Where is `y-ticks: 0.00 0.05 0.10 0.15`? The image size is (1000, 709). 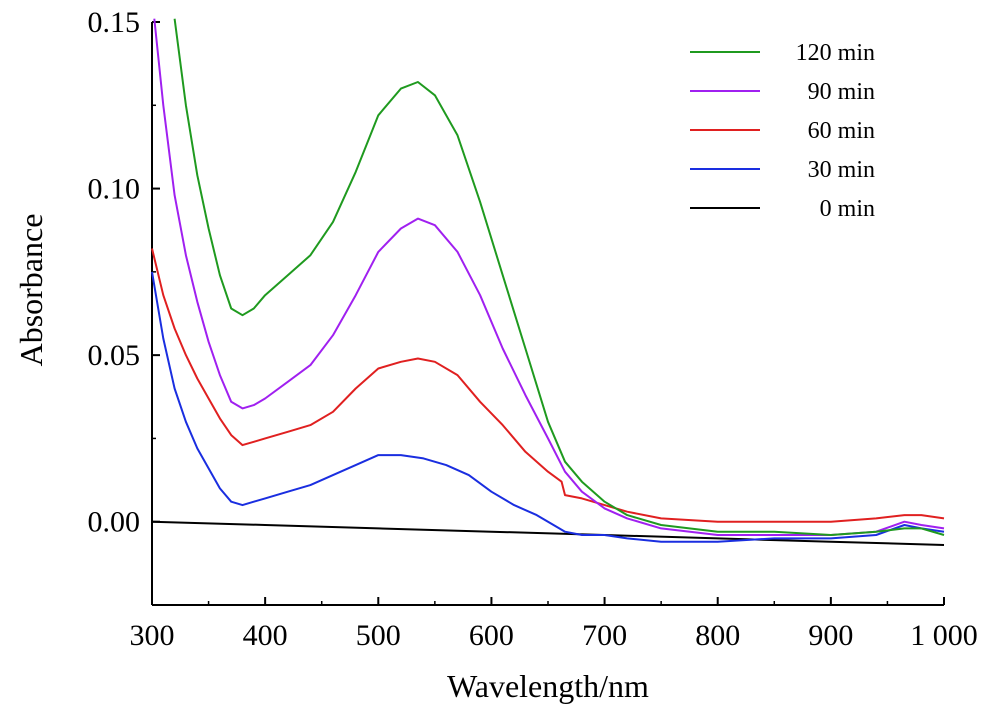 y-ticks: 0.00 0.05 0.10 0.15 is located at coordinates (124, 306).